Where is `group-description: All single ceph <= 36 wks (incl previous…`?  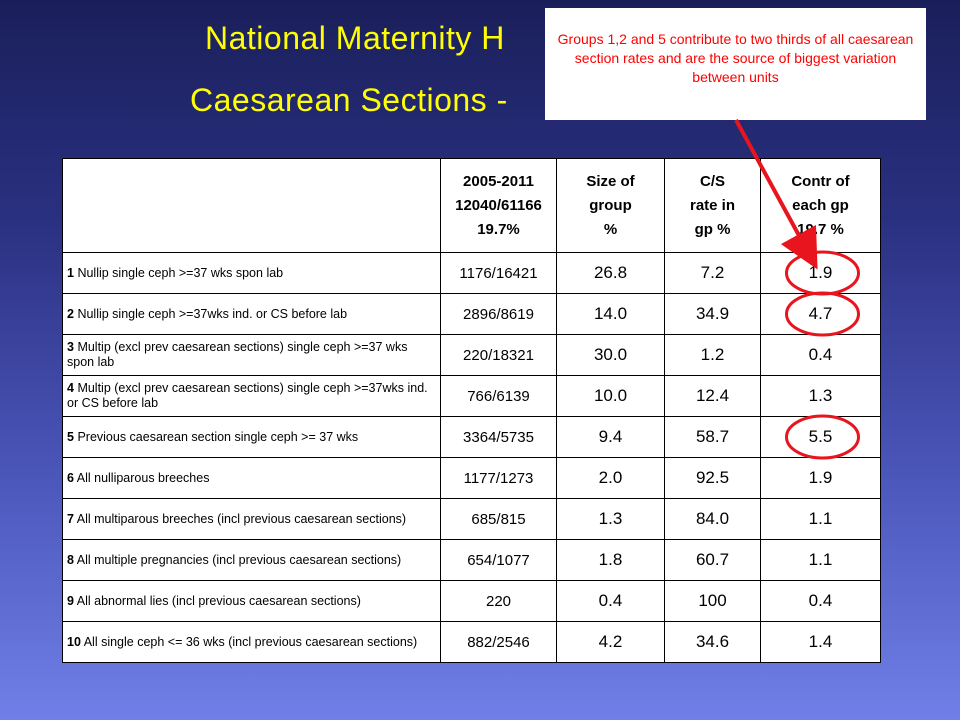
group-description: All single ceph <= 36 wks (incl previous… is located at coordinates (250, 641).